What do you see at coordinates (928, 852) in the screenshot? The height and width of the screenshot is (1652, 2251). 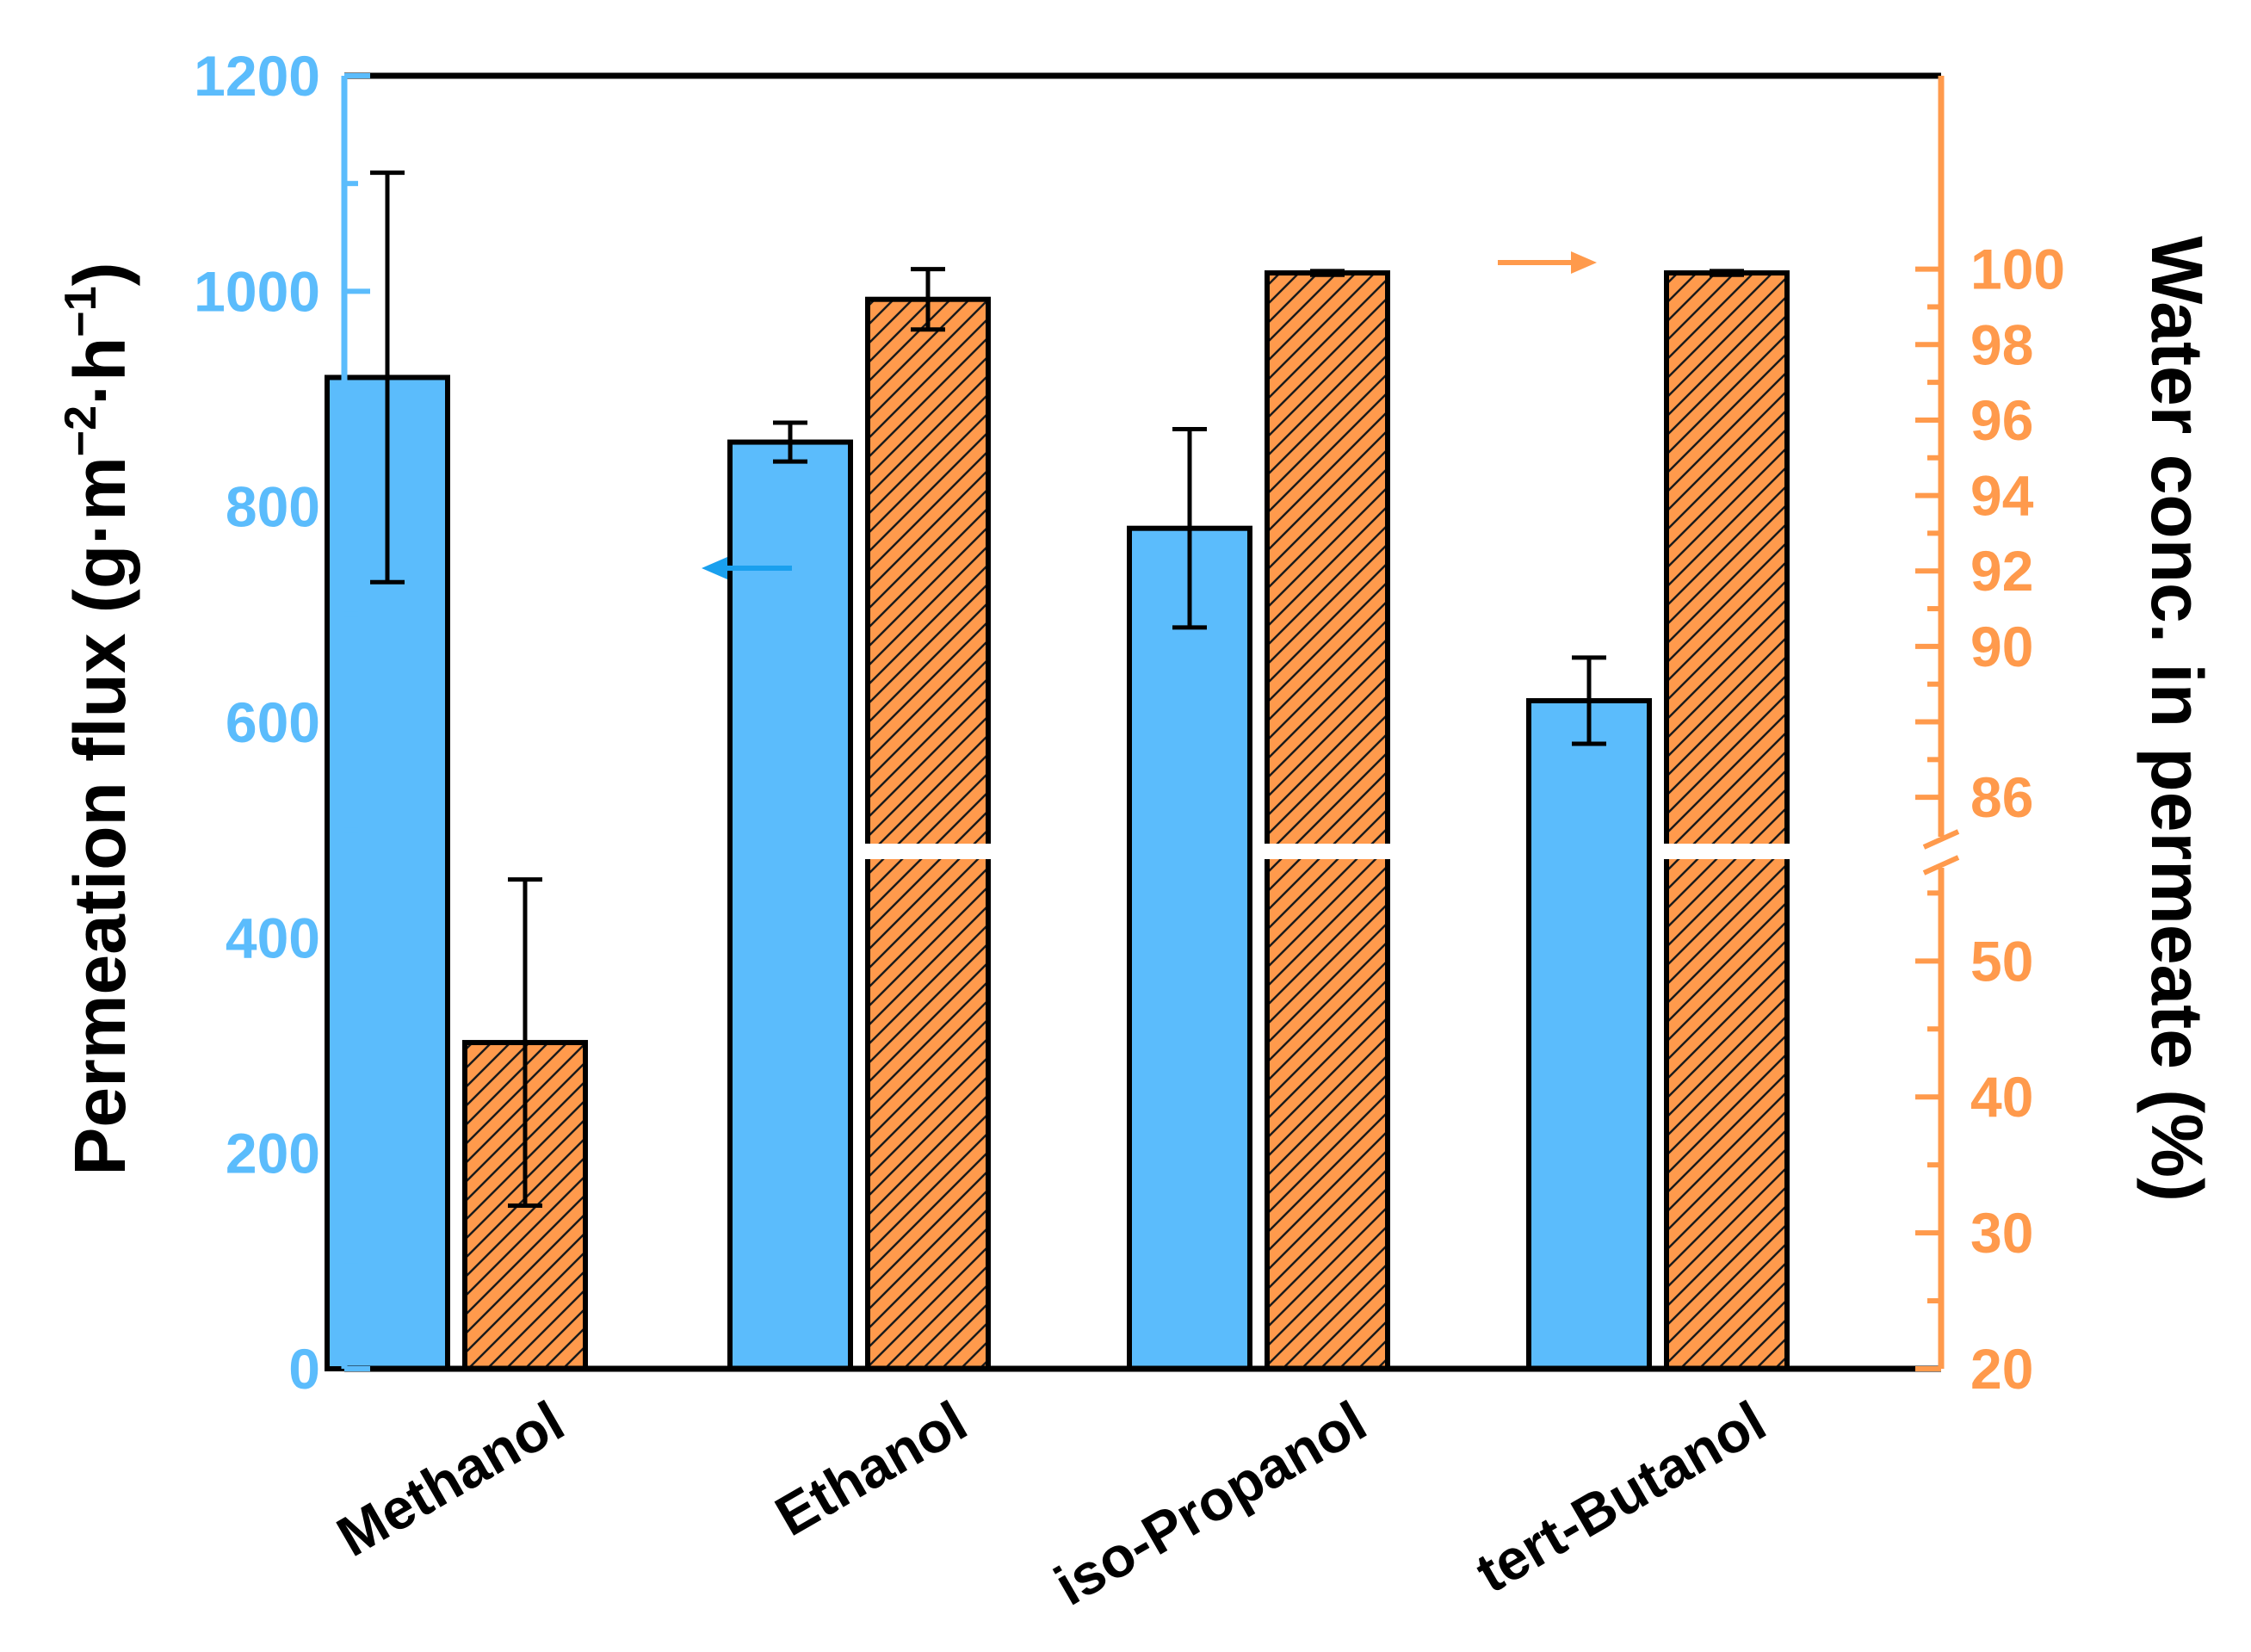 I see `bar-break-gap-ethanol` at bounding box center [928, 852].